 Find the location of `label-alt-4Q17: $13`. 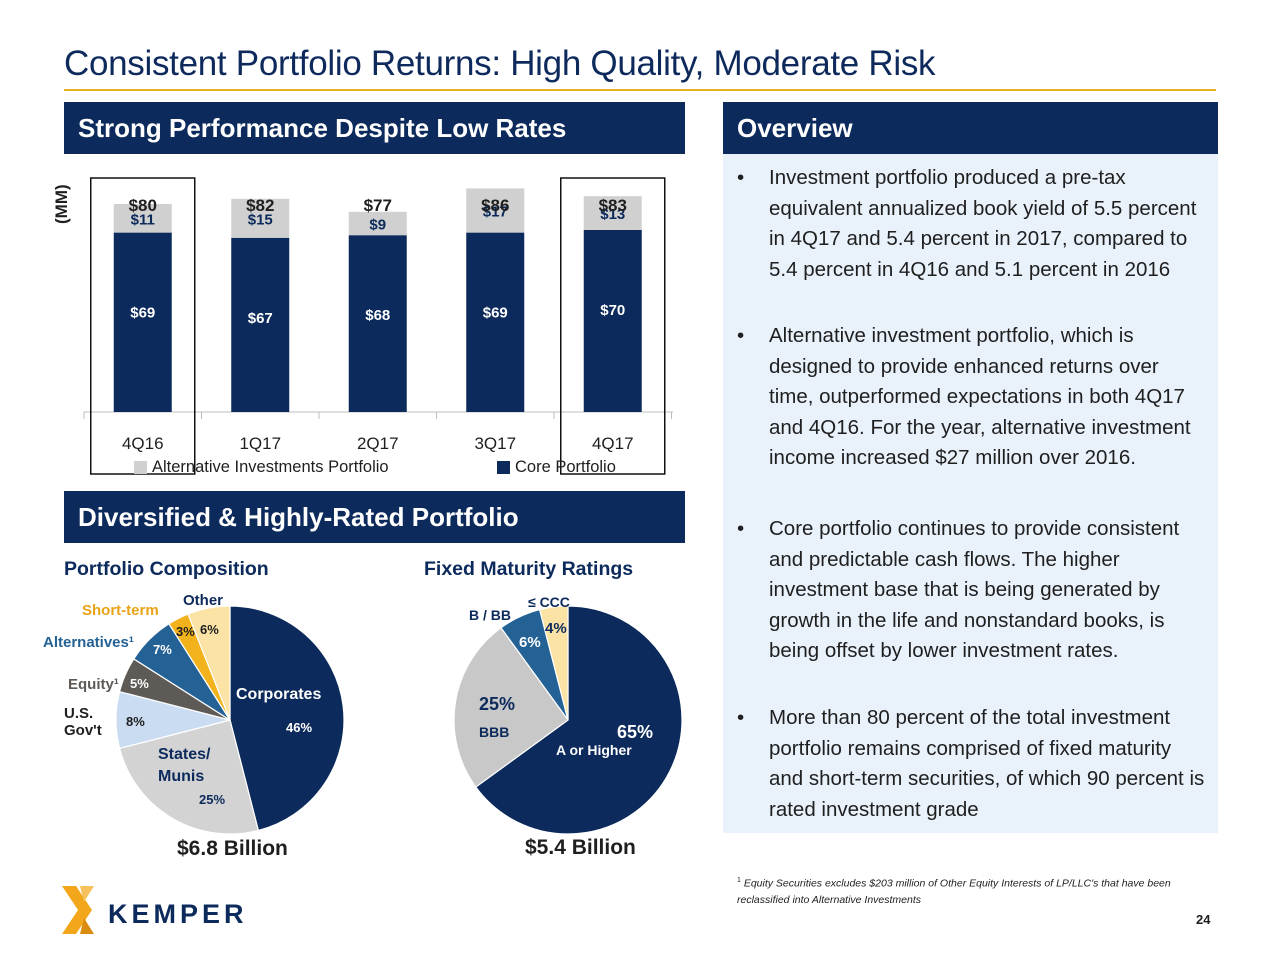

label-alt-4Q17: $13 is located at coordinates (612, 214).